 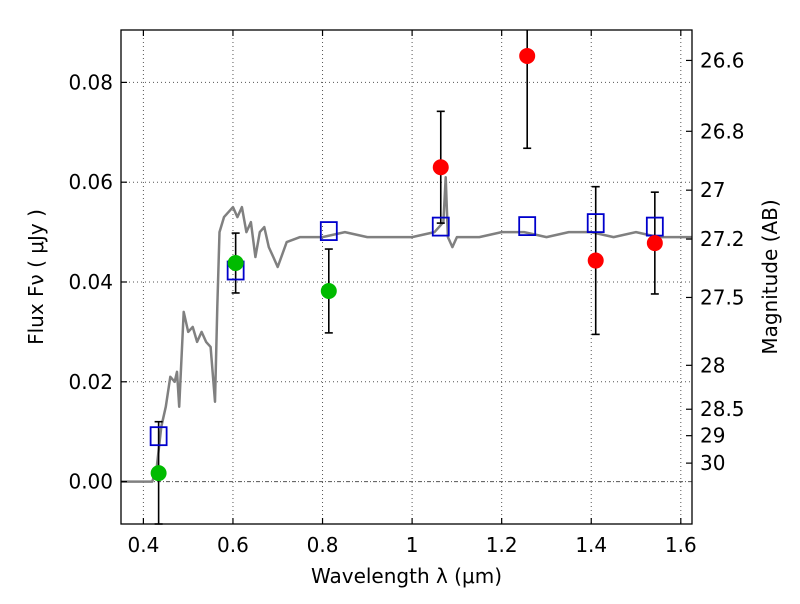 What do you see at coordinates (90, 82) in the screenshot?
I see `y-tick-label-4: 0.08` at bounding box center [90, 82].